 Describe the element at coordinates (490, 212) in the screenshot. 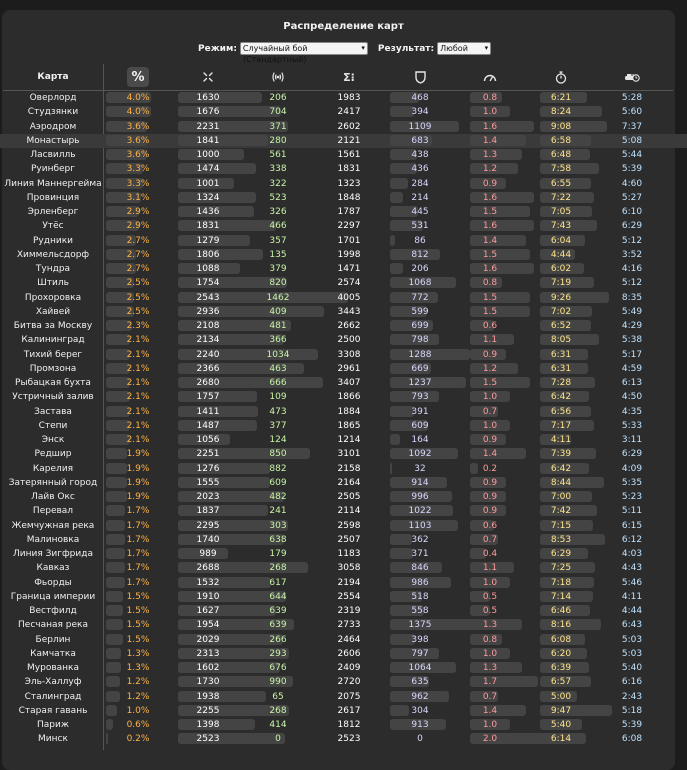

I see `cell-spotting: 1.5` at that location.